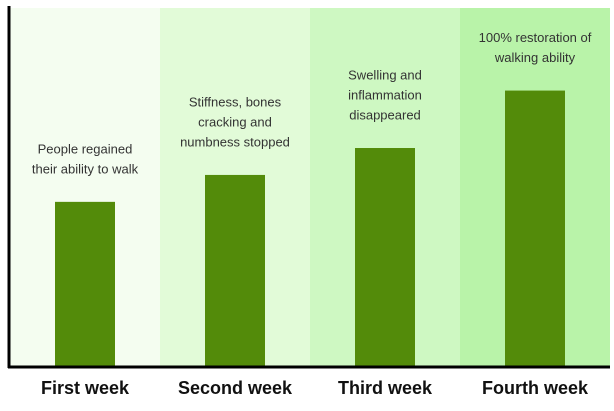 This screenshot has width=614, height=411. What do you see at coordinates (235, 388) in the screenshot?
I see `x-tick-label: Second week` at bounding box center [235, 388].